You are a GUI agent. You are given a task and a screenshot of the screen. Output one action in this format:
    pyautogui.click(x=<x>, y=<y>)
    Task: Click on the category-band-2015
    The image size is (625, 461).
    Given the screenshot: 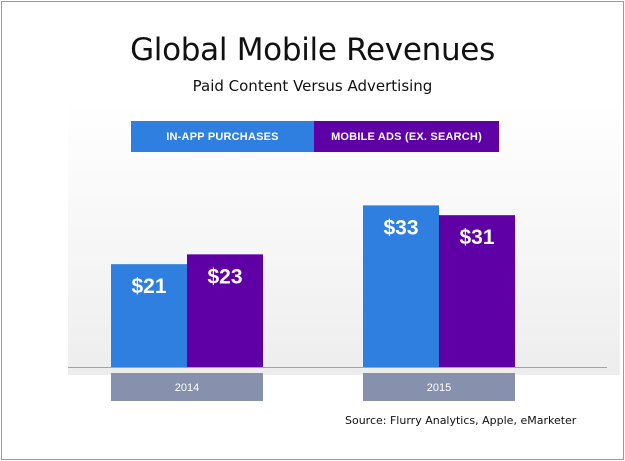 What is the action you would take?
    pyautogui.click(x=439, y=387)
    